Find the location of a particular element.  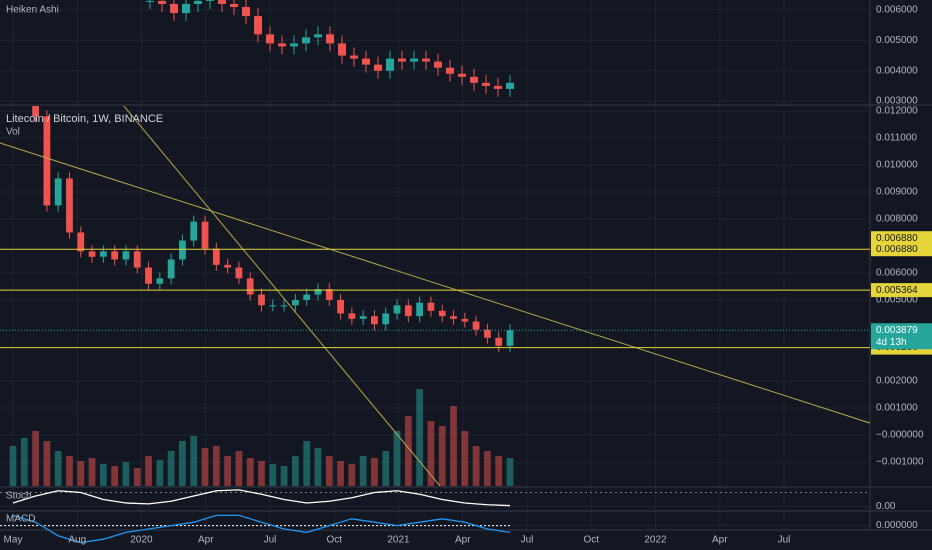

y-tick-label: 0.011000 is located at coordinates (896, 138).